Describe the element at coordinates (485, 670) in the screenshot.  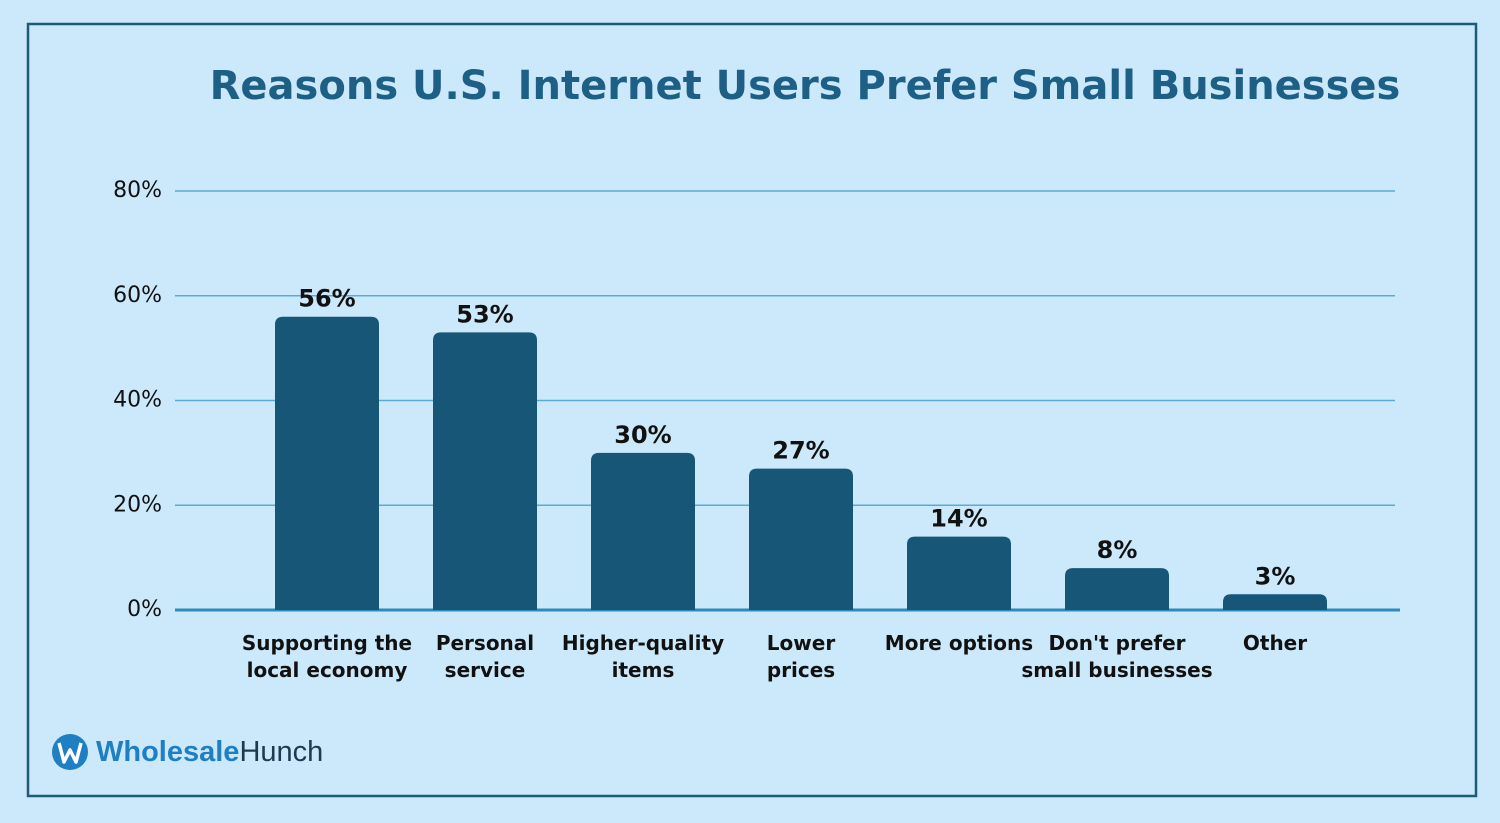
I see `x-tick-line: service` at that location.